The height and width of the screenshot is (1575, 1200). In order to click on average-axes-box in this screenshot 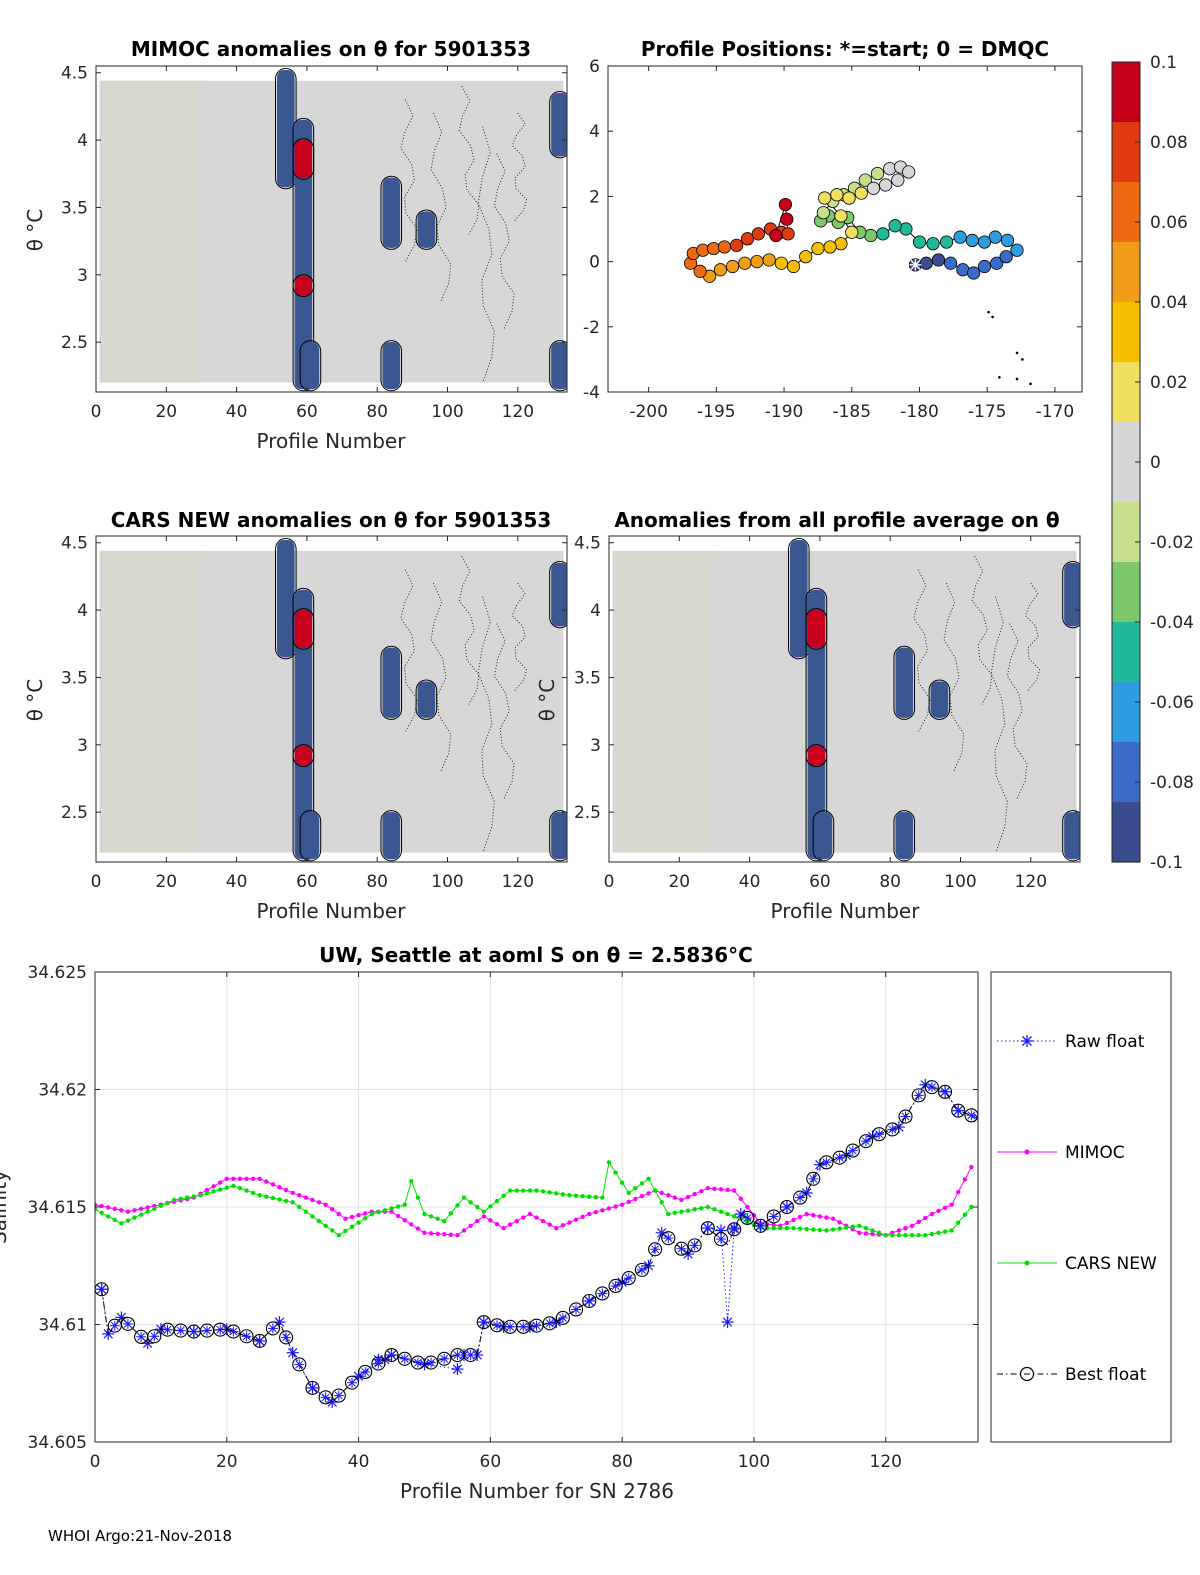, I will do `click(844, 699)`.